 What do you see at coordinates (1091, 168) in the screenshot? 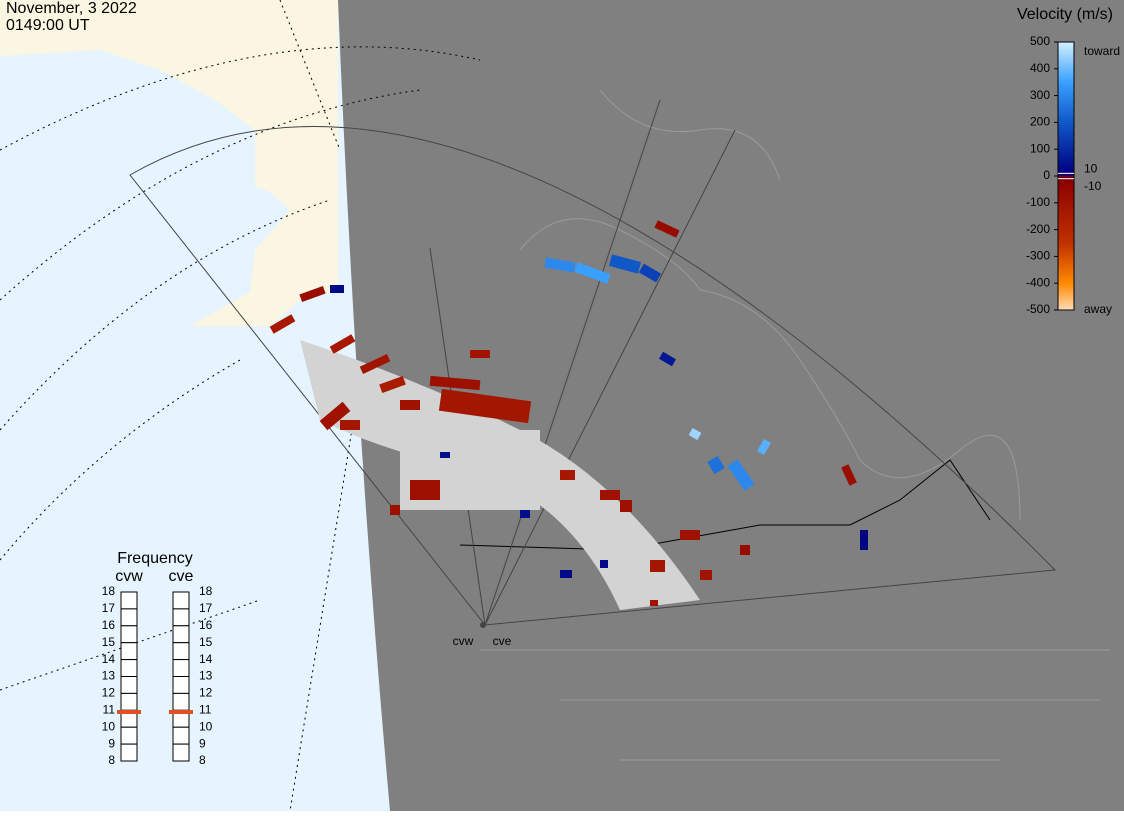
I see `colorbar-label: 10` at bounding box center [1091, 168].